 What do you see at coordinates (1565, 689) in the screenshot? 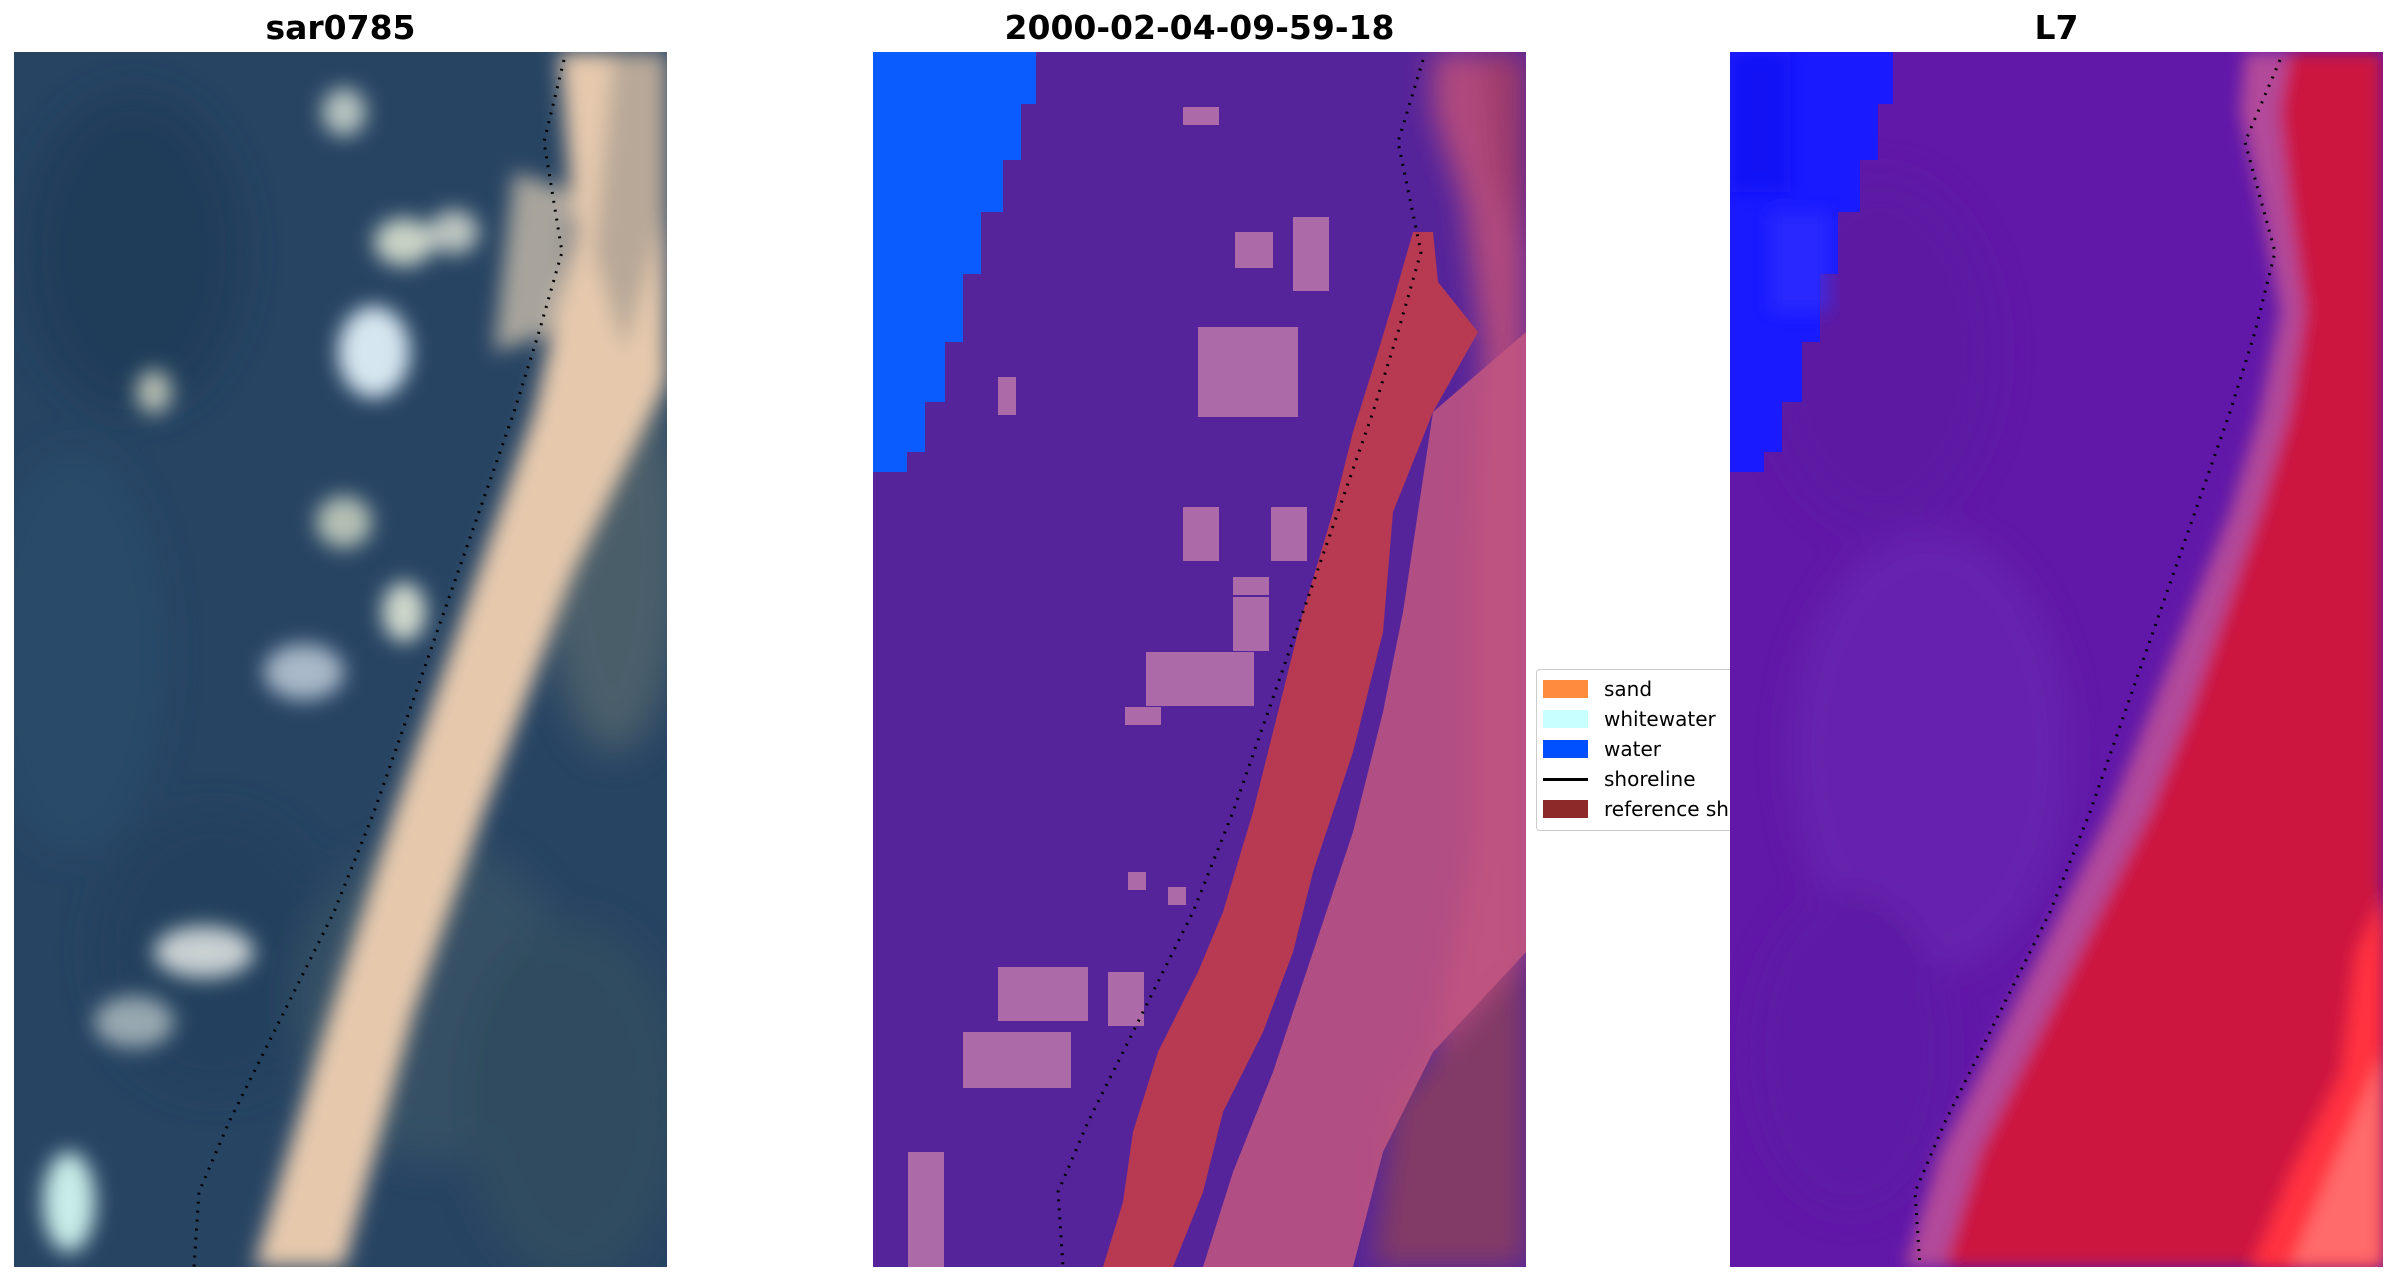
I see `sand-swatch` at bounding box center [1565, 689].